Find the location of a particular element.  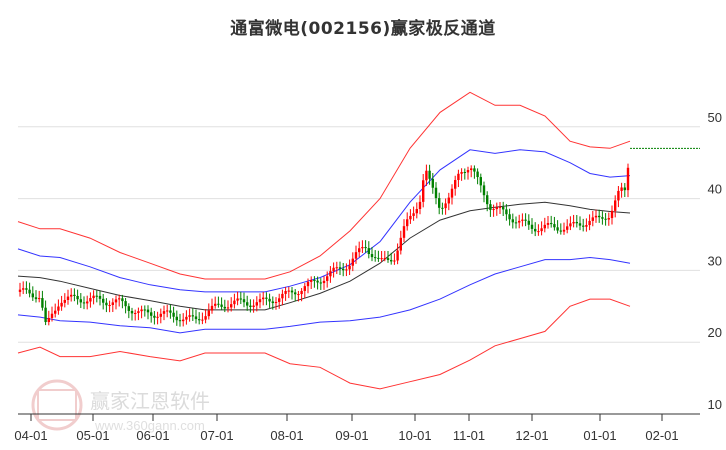

x-tick-label: 06-01 is located at coordinates (152, 435).